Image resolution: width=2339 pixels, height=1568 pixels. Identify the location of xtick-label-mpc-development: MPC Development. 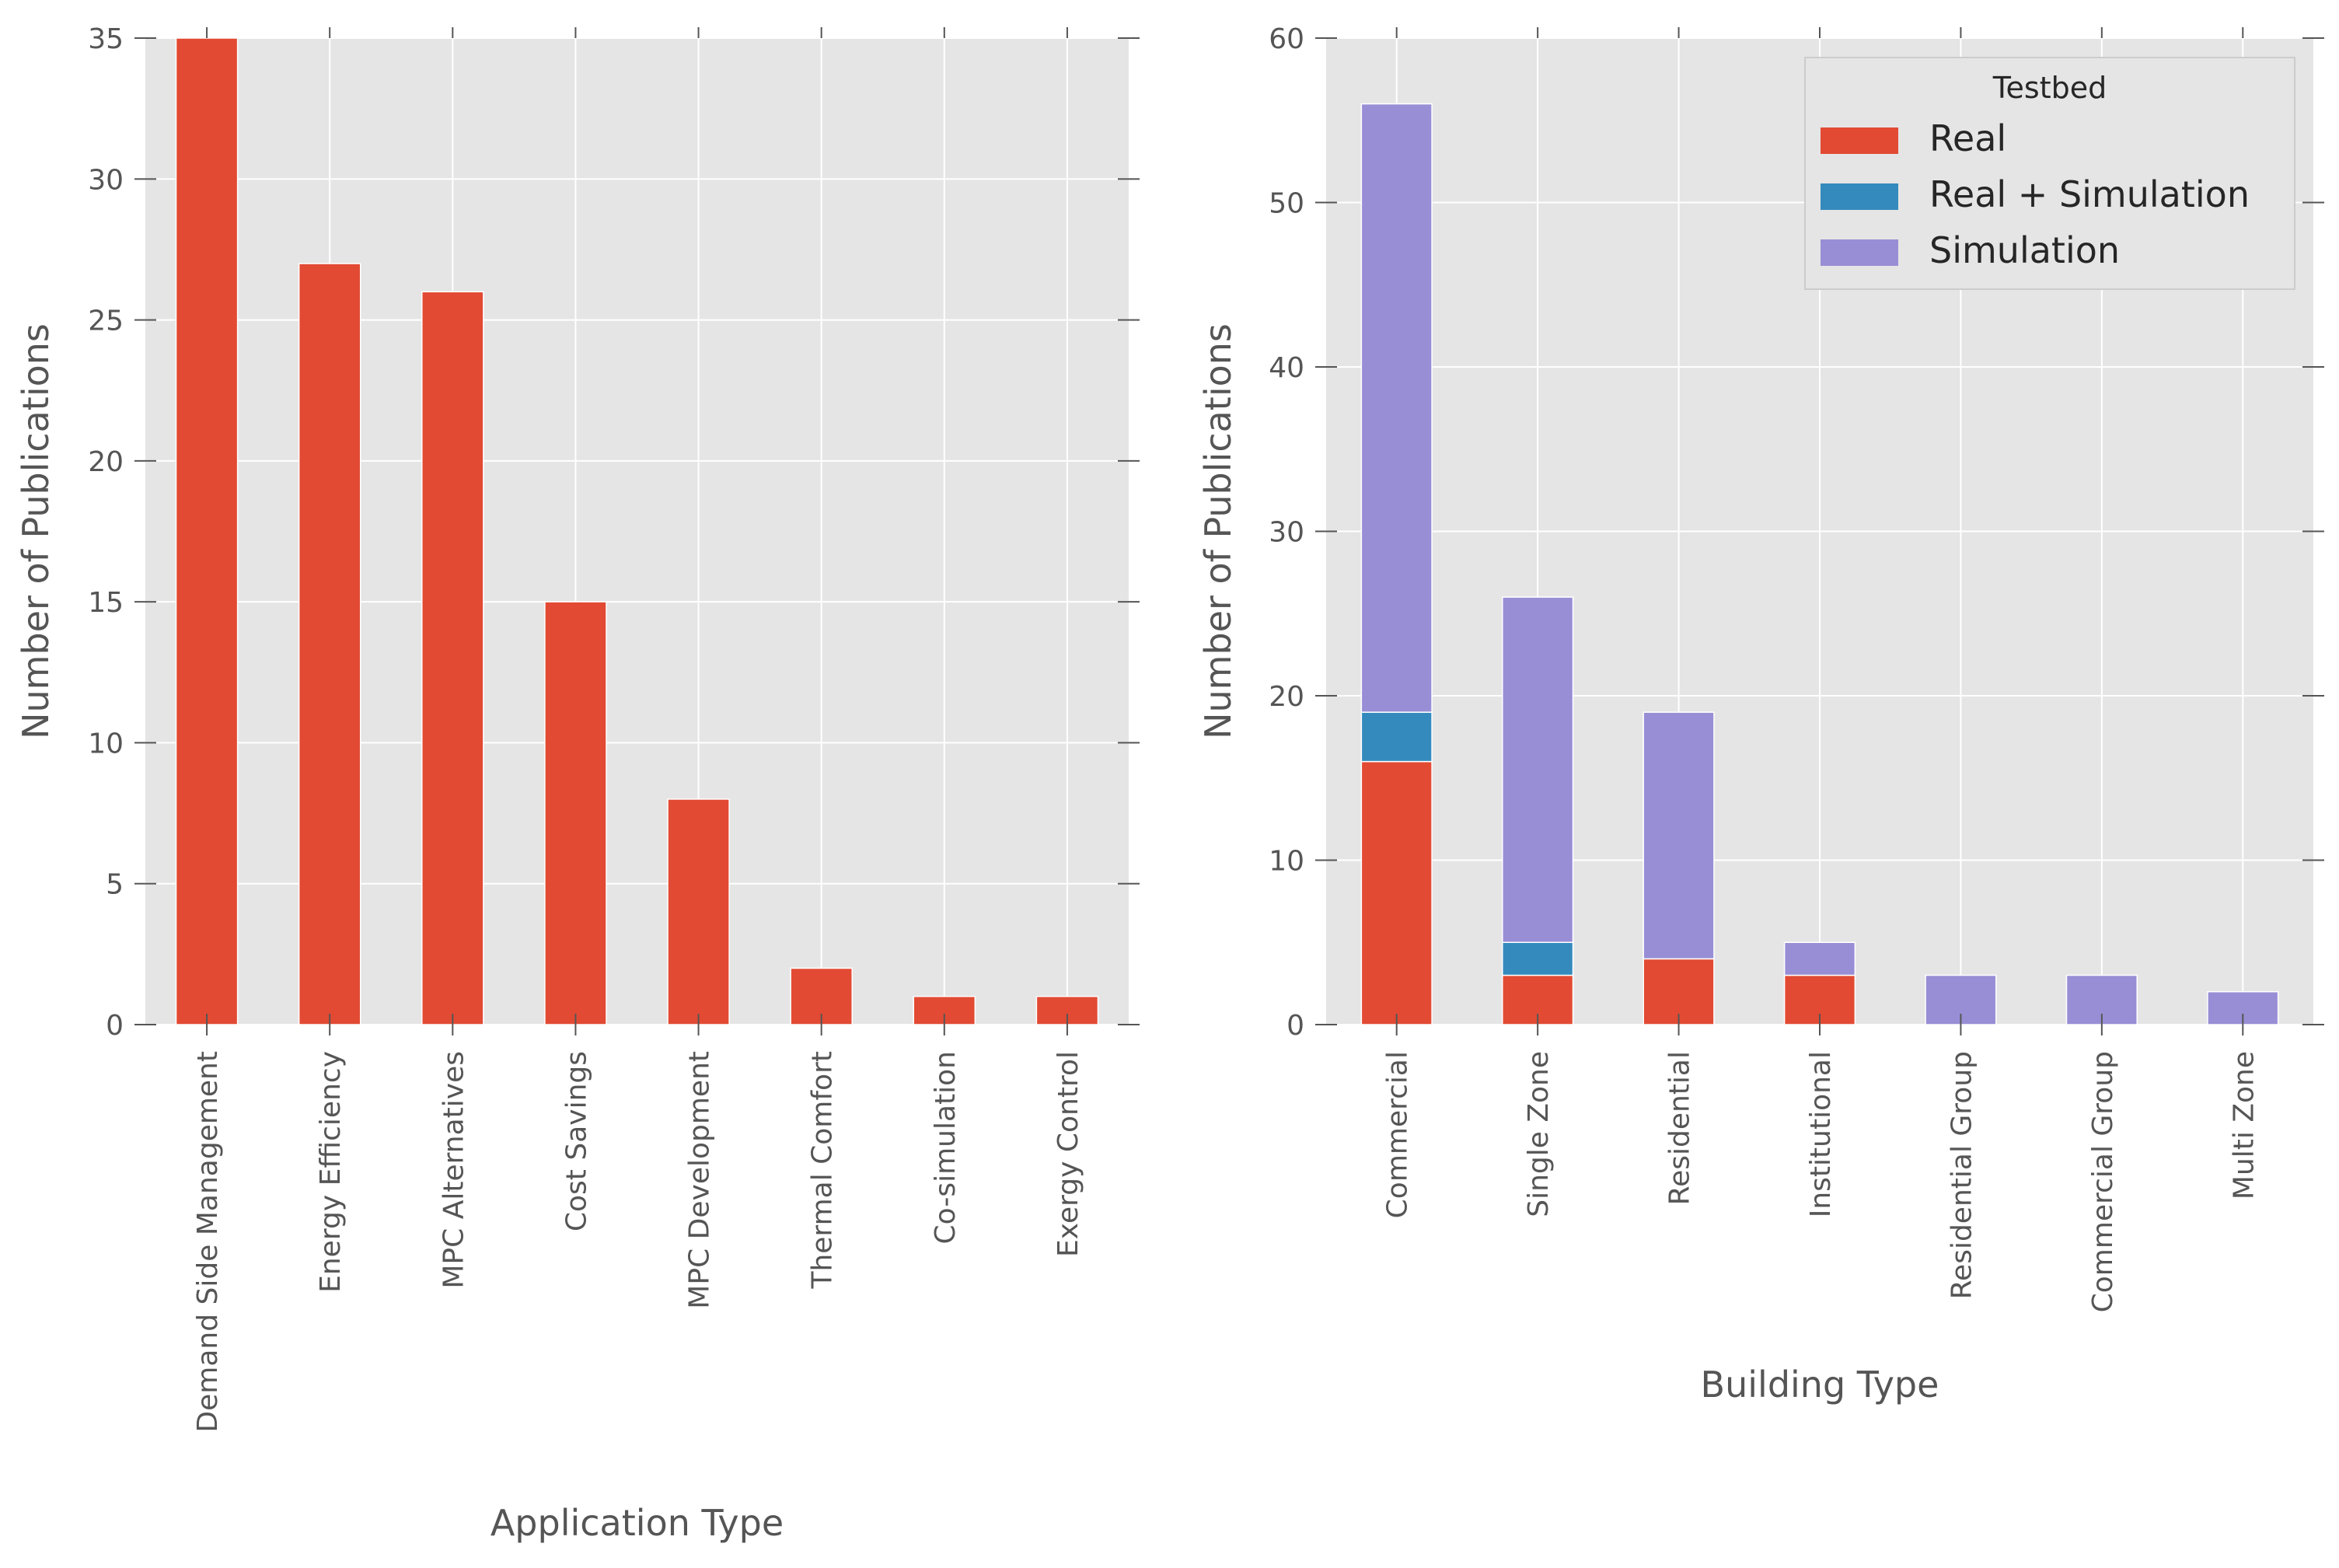
(700, 1180).